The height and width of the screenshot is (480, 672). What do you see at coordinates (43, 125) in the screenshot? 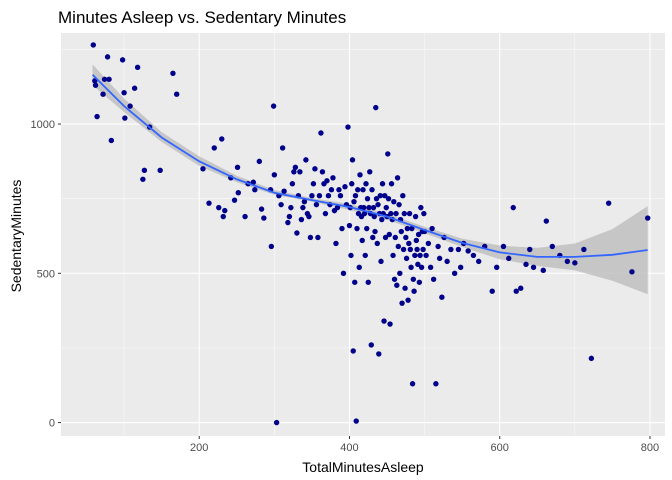
I see `y-tick-label: 1000` at bounding box center [43, 125].